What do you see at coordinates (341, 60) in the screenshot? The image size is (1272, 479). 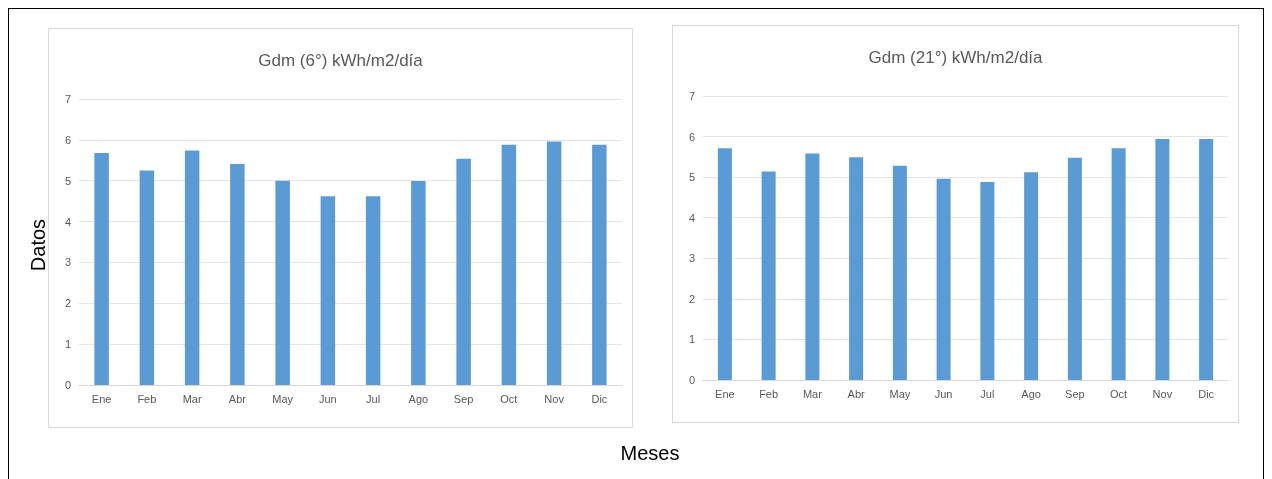 I see `chart-title: Gdm (6°) kWh/m2/día` at bounding box center [341, 60].